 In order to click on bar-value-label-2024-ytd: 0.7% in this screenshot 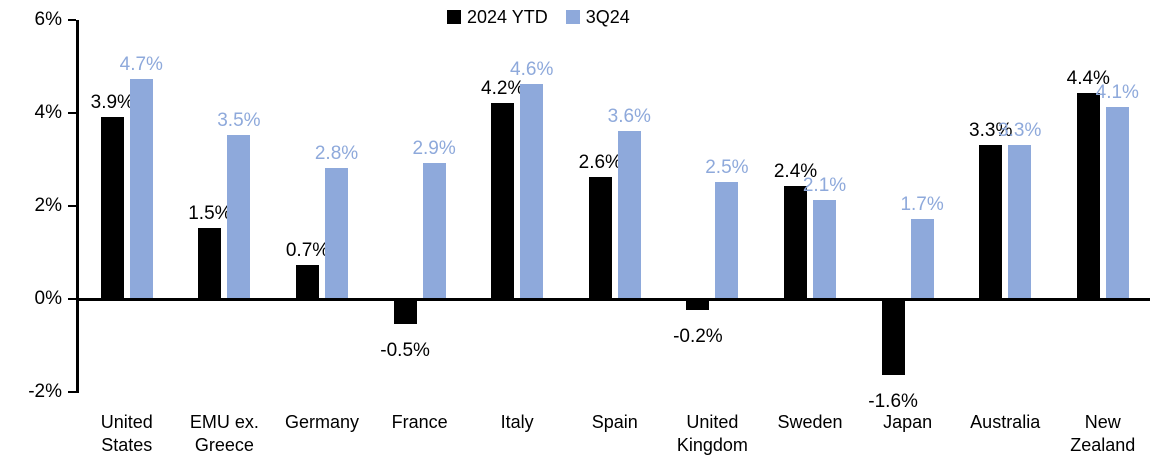, I will do `click(307, 251)`.